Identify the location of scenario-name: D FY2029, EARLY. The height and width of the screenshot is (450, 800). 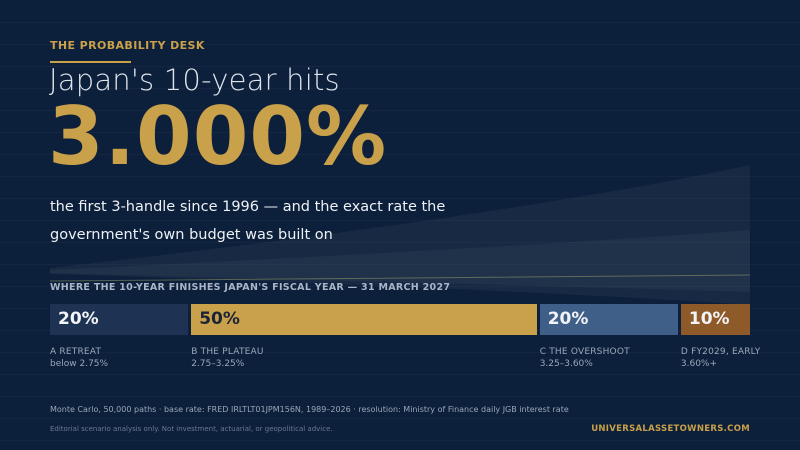
(720, 352).